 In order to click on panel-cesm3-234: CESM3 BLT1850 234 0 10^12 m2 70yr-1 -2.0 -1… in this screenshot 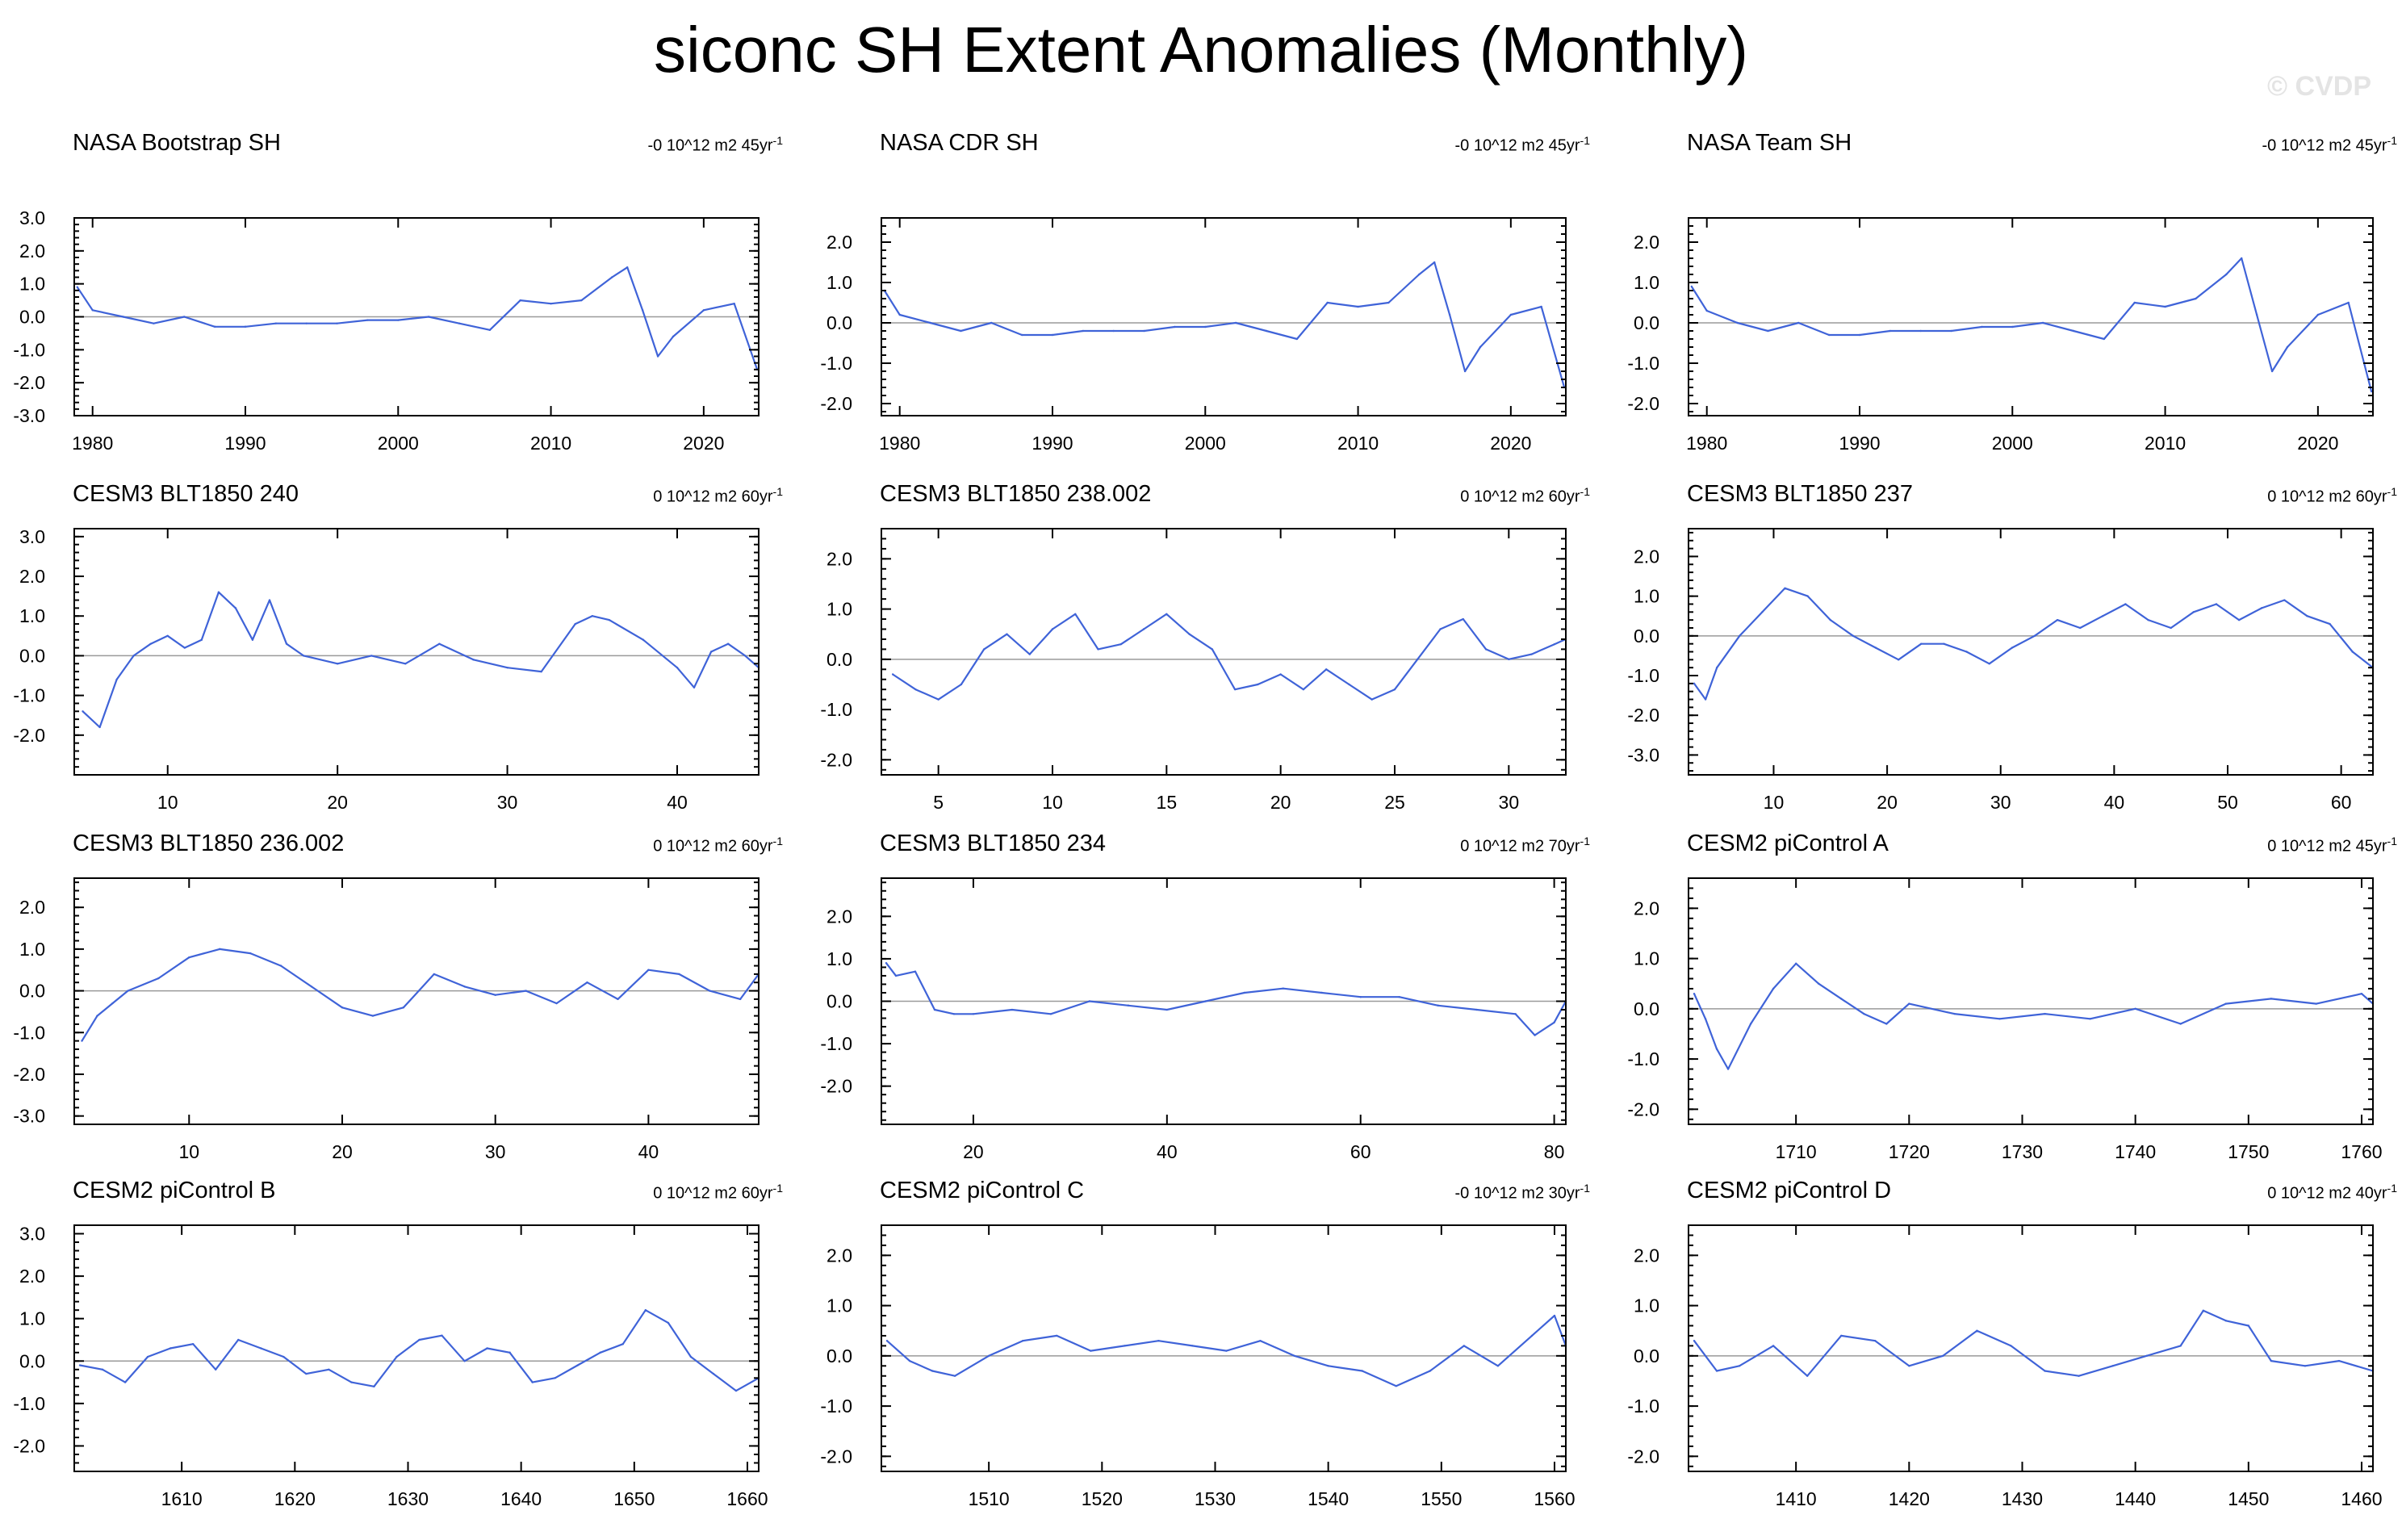, I will do `click(1198, 992)`.